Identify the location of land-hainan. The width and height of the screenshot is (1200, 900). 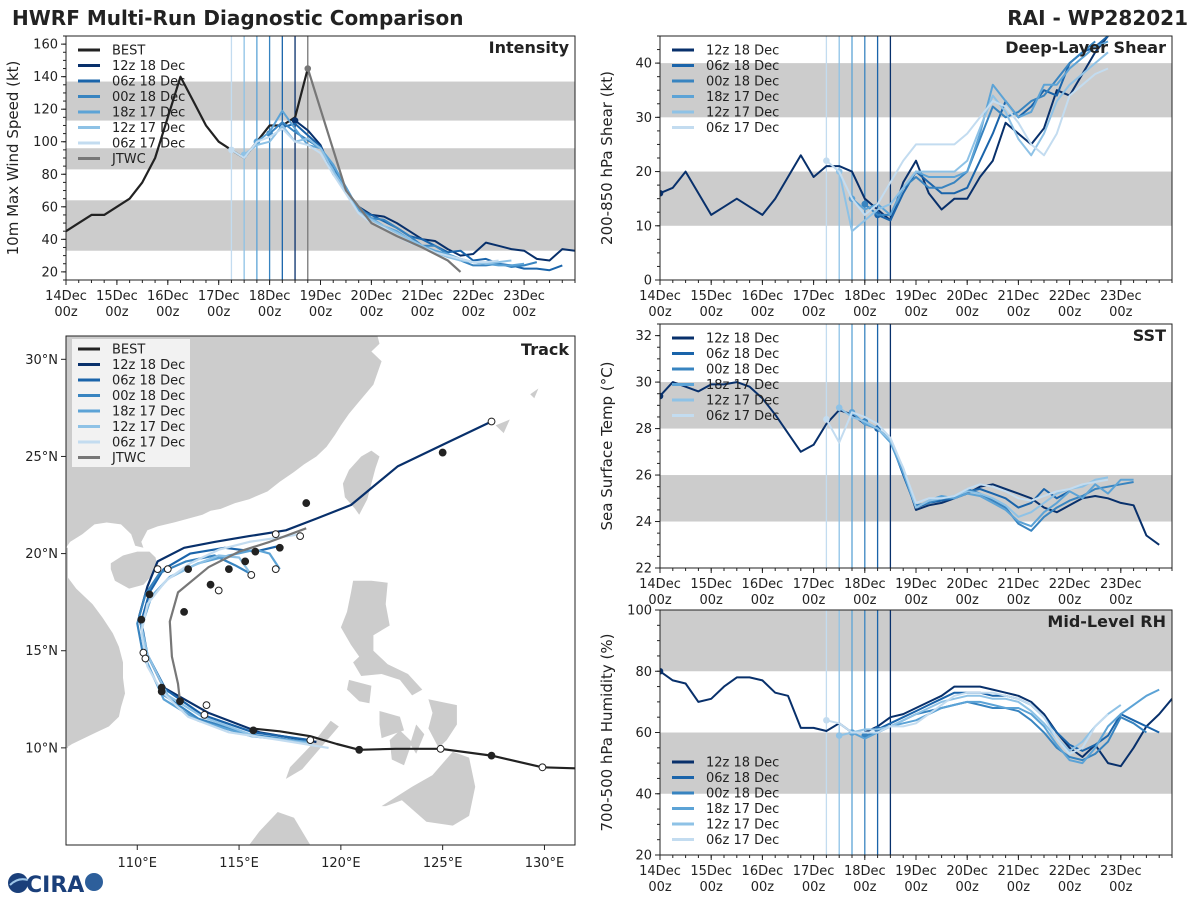
(134, 570).